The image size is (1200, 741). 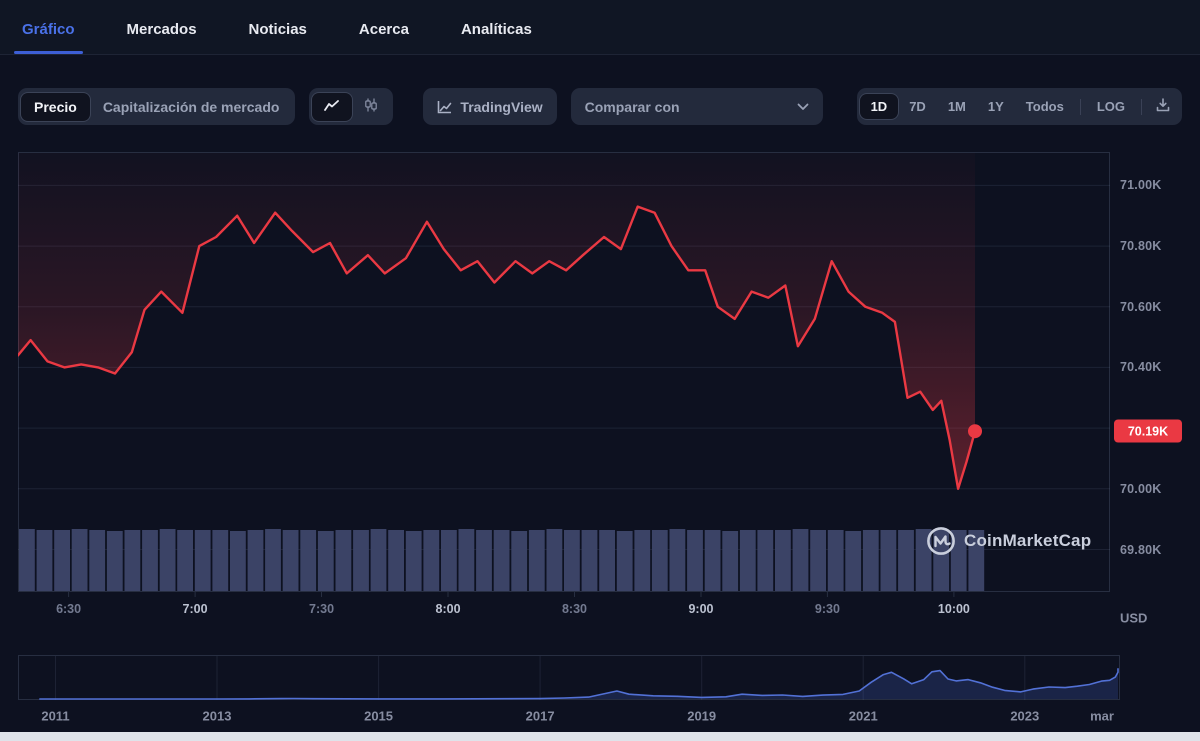 What do you see at coordinates (540, 716) in the screenshot?
I see `year-tick-label: 2017` at bounding box center [540, 716].